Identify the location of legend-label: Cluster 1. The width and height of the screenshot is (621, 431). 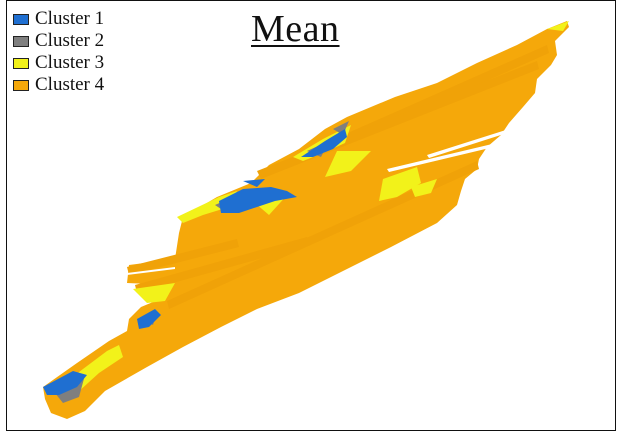
(70, 18).